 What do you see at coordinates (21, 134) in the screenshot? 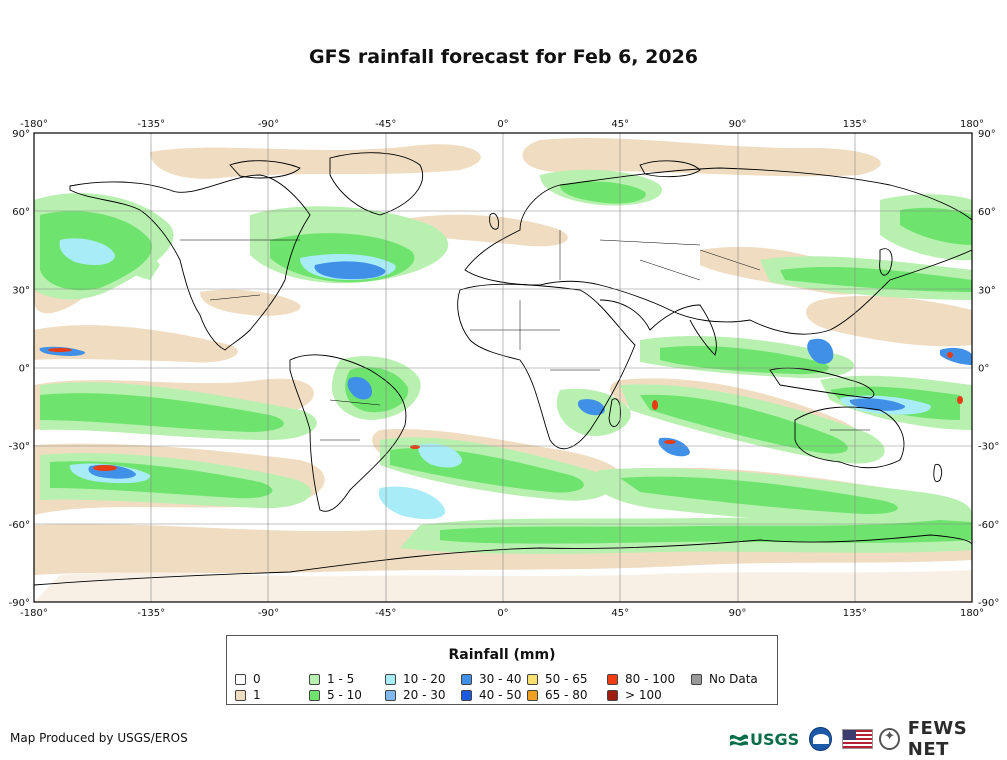
I see `left-latitude-tick: 90°` at bounding box center [21, 134].